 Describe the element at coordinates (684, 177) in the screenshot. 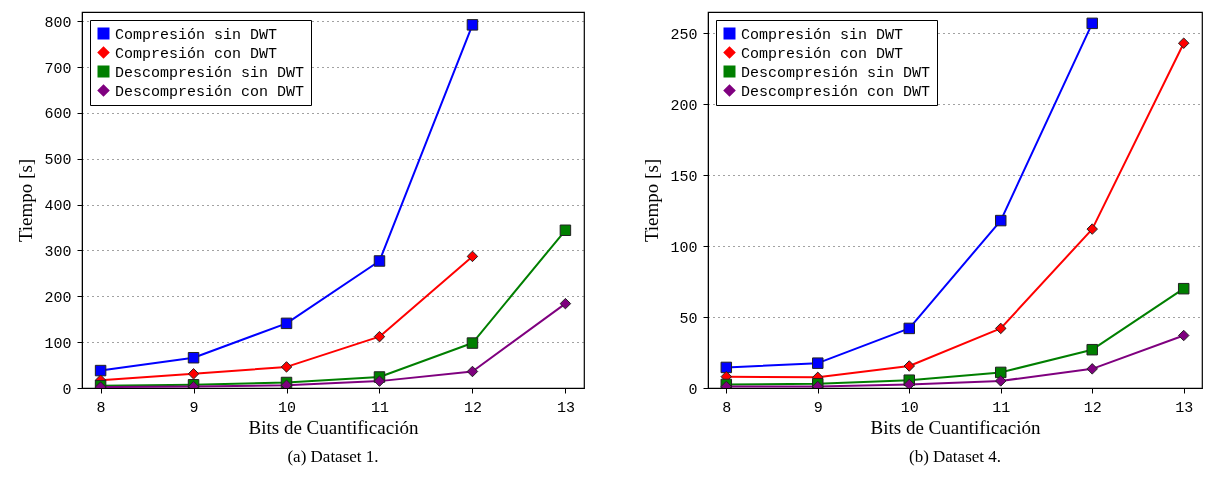

I see `y-tick-label: 150` at that location.